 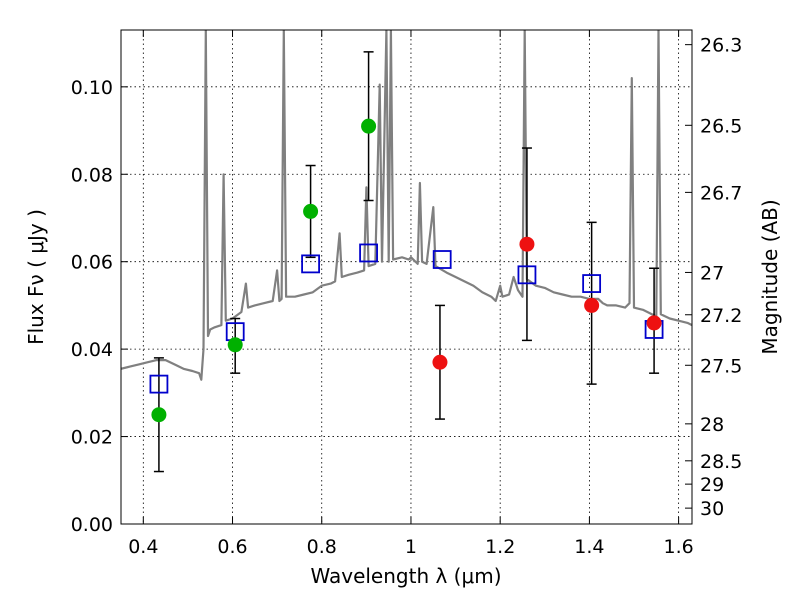 What do you see at coordinates (712, 425) in the screenshot?
I see `right-tick-label: 28` at bounding box center [712, 425].